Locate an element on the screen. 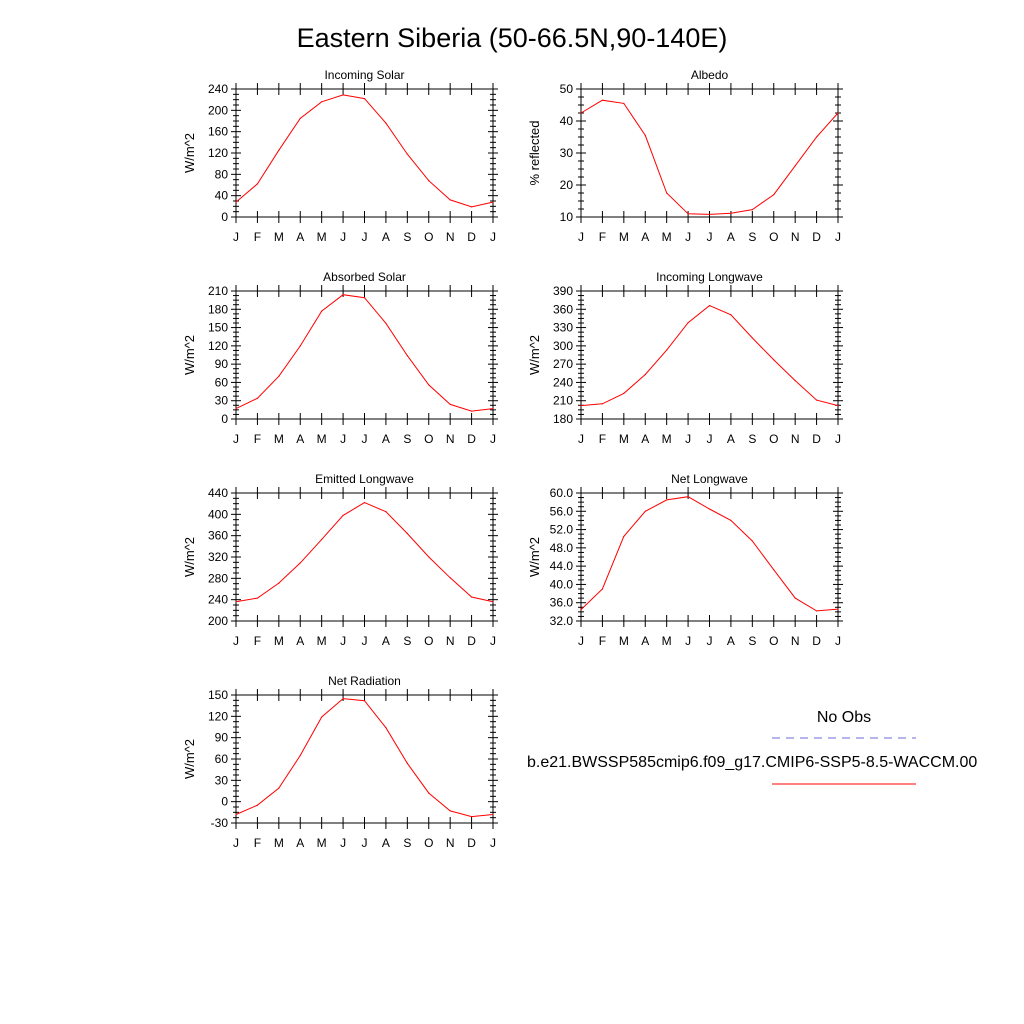 This screenshot has height=1024, width=1024. y-tick-label: 50 is located at coordinates (567, 89).